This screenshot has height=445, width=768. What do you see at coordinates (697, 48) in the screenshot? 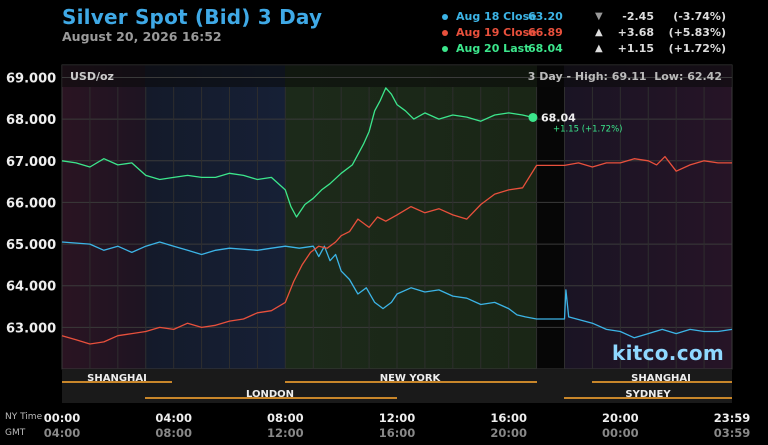
I see `legend-percent: (+1.72%)` at bounding box center [697, 48].